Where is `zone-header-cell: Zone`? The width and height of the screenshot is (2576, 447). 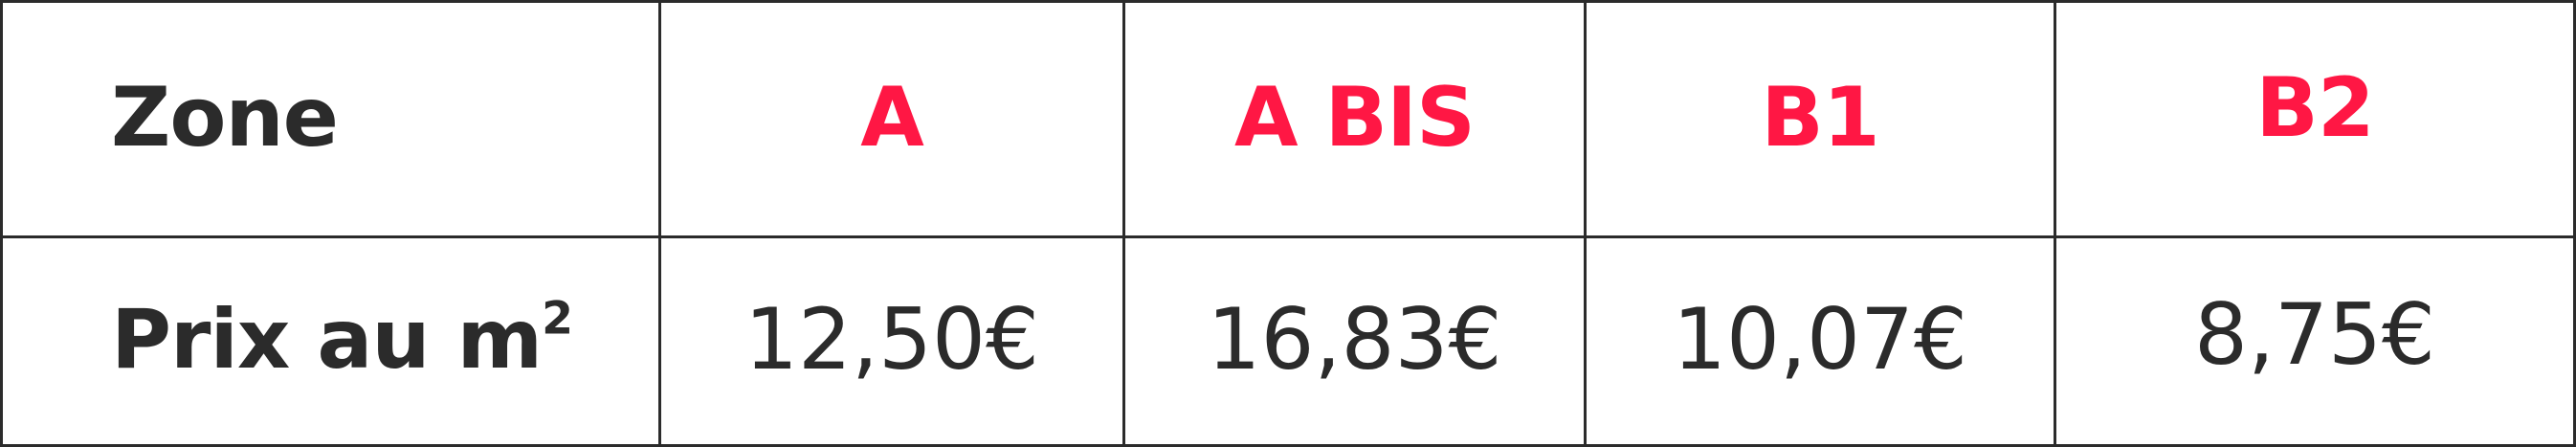 zone-header-cell: Zone is located at coordinates (332, 120).